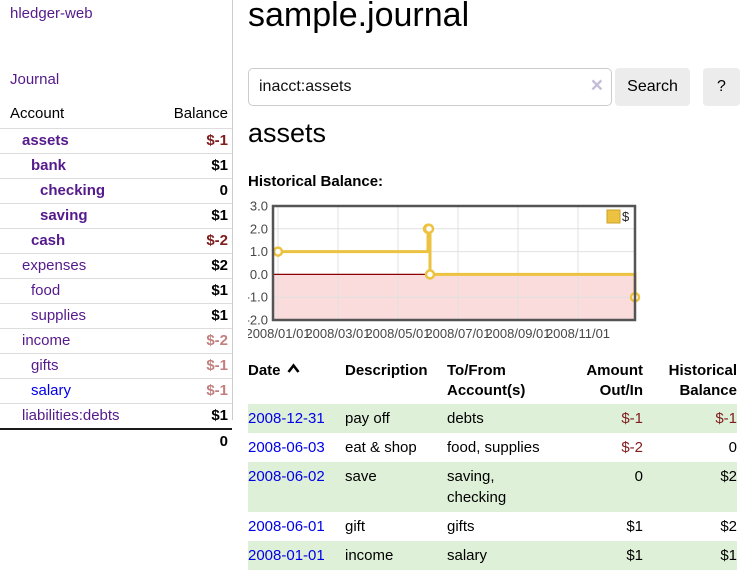 The width and height of the screenshot is (742, 582). What do you see at coordinates (116, 391) in the screenshot?
I see `account-row: salary $-1` at bounding box center [116, 391].